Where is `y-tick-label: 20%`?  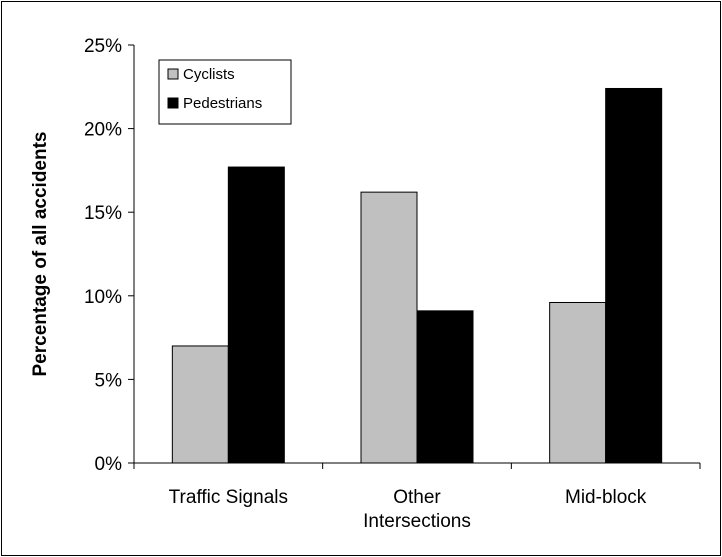
y-tick-label: 20% is located at coordinates (103, 130).